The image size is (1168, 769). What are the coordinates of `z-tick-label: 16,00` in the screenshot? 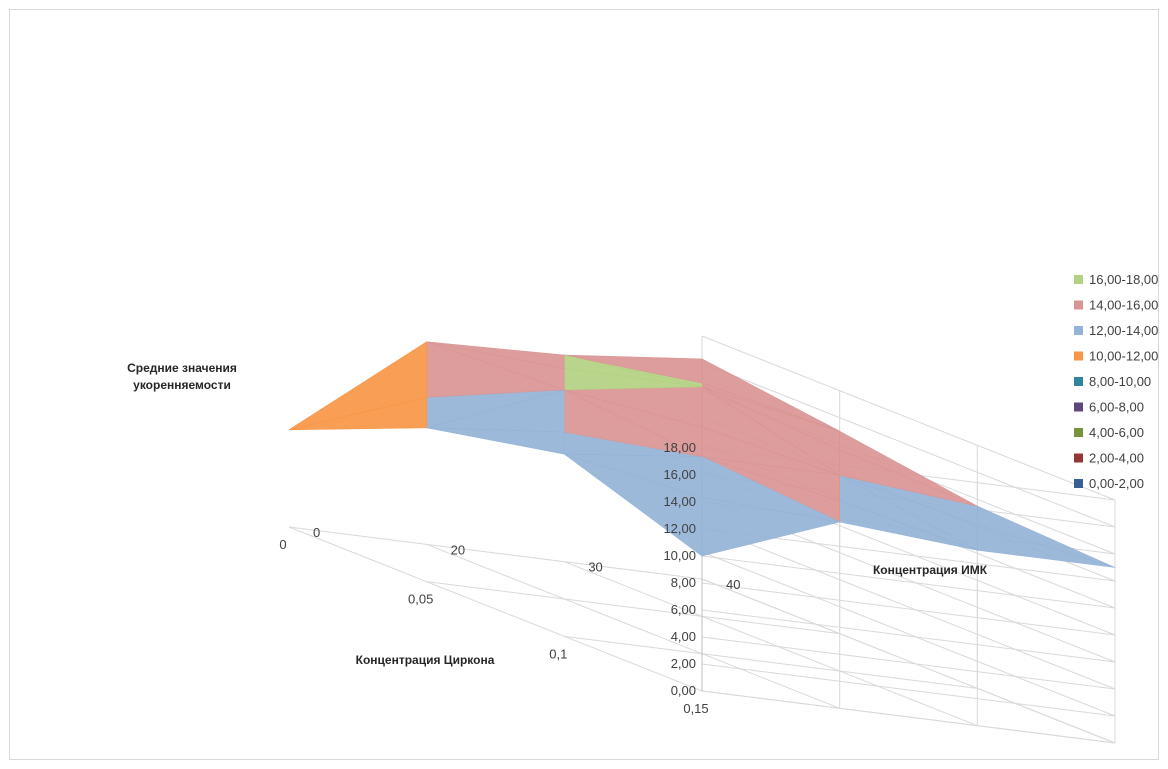 It's located at (679, 474).